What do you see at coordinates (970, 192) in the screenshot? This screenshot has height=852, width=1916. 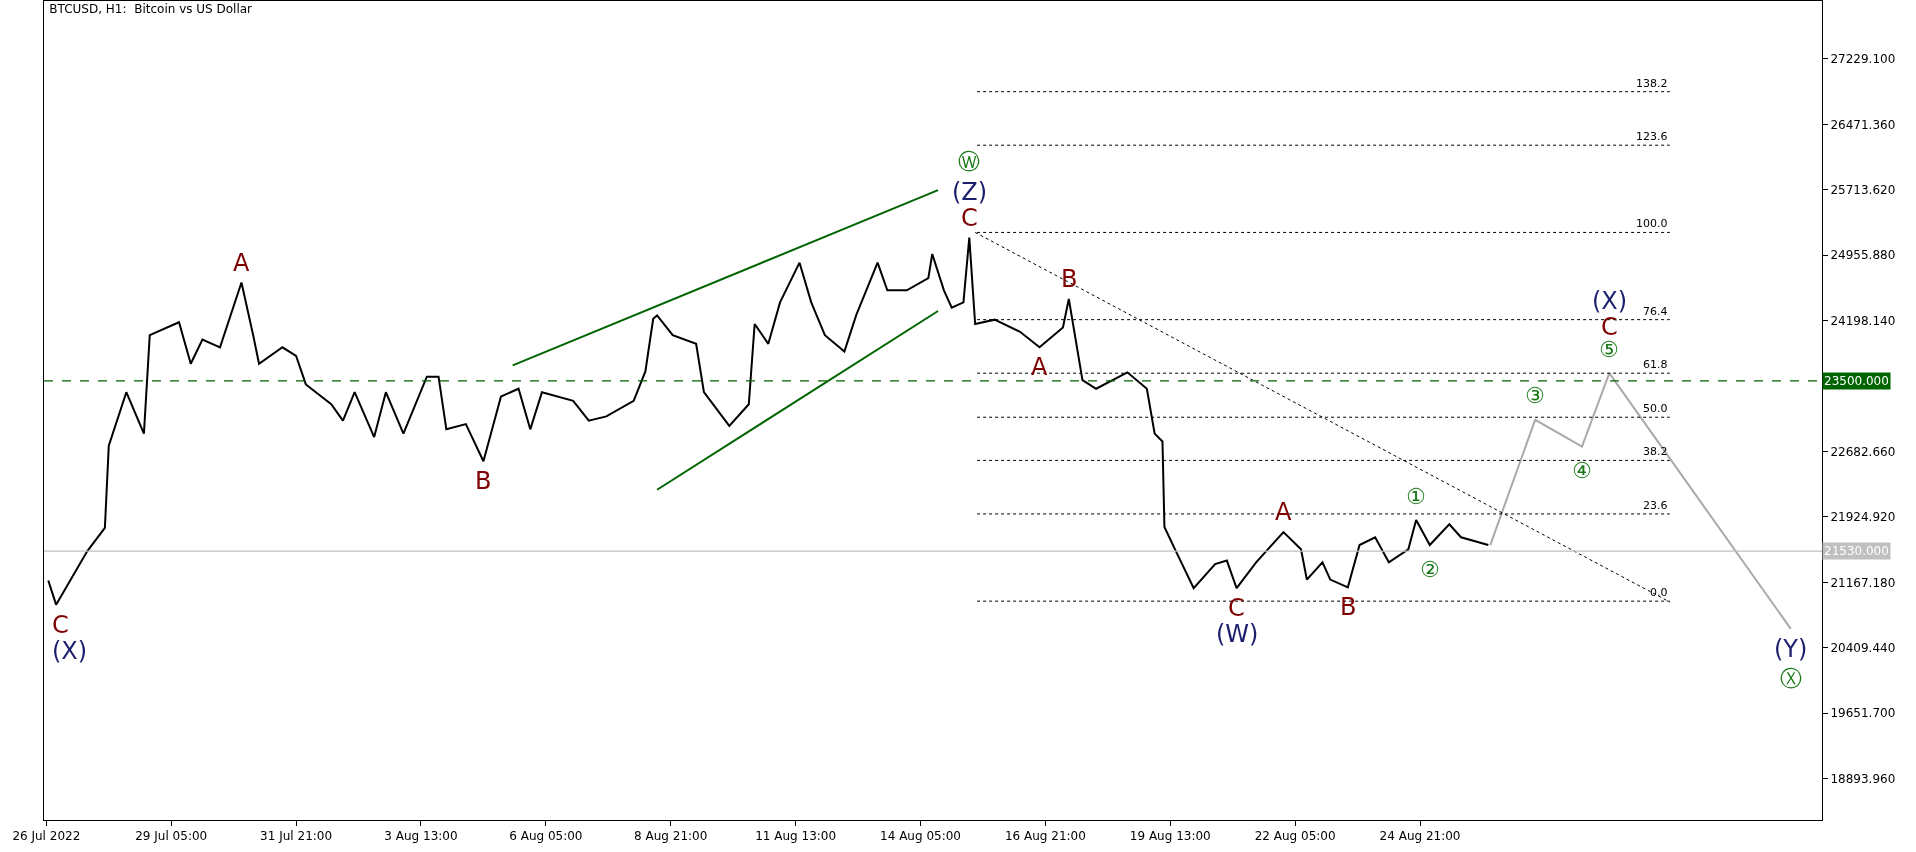 I see `annotation: (Z)` at bounding box center [970, 192].